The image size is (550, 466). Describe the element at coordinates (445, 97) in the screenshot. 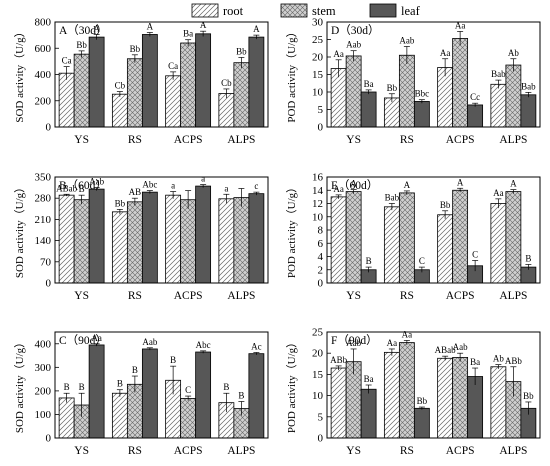

I see `bar-d-acps-root` at that location.